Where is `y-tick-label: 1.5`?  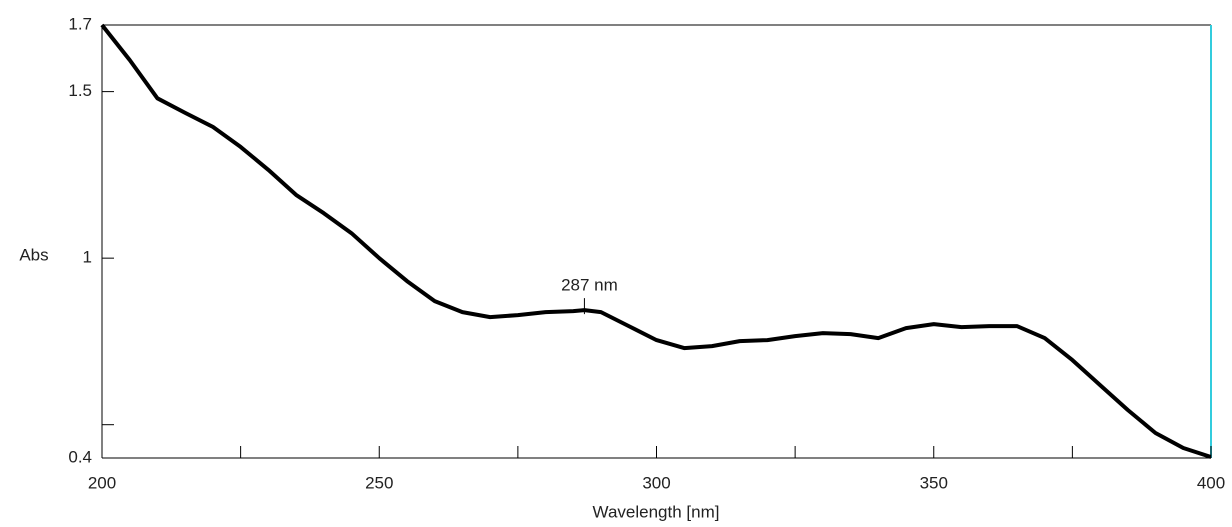 y-tick-label: 1.5 is located at coordinates (80, 90).